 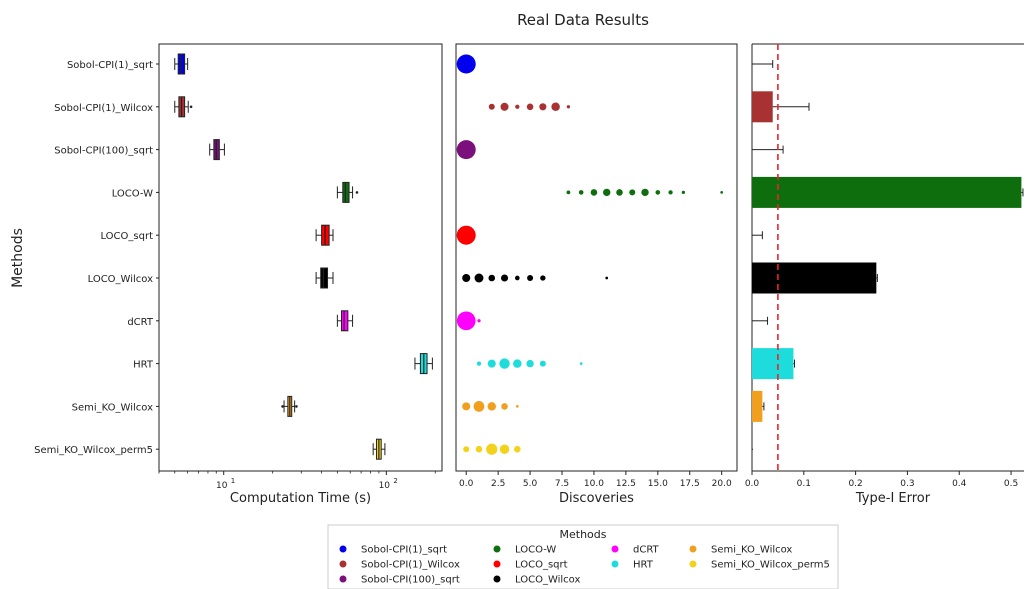 What do you see at coordinates (466, 150) in the screenshot?
I see `discovery-point-sobol-cpi-100-sqrt` at bounding box center [466, 150].